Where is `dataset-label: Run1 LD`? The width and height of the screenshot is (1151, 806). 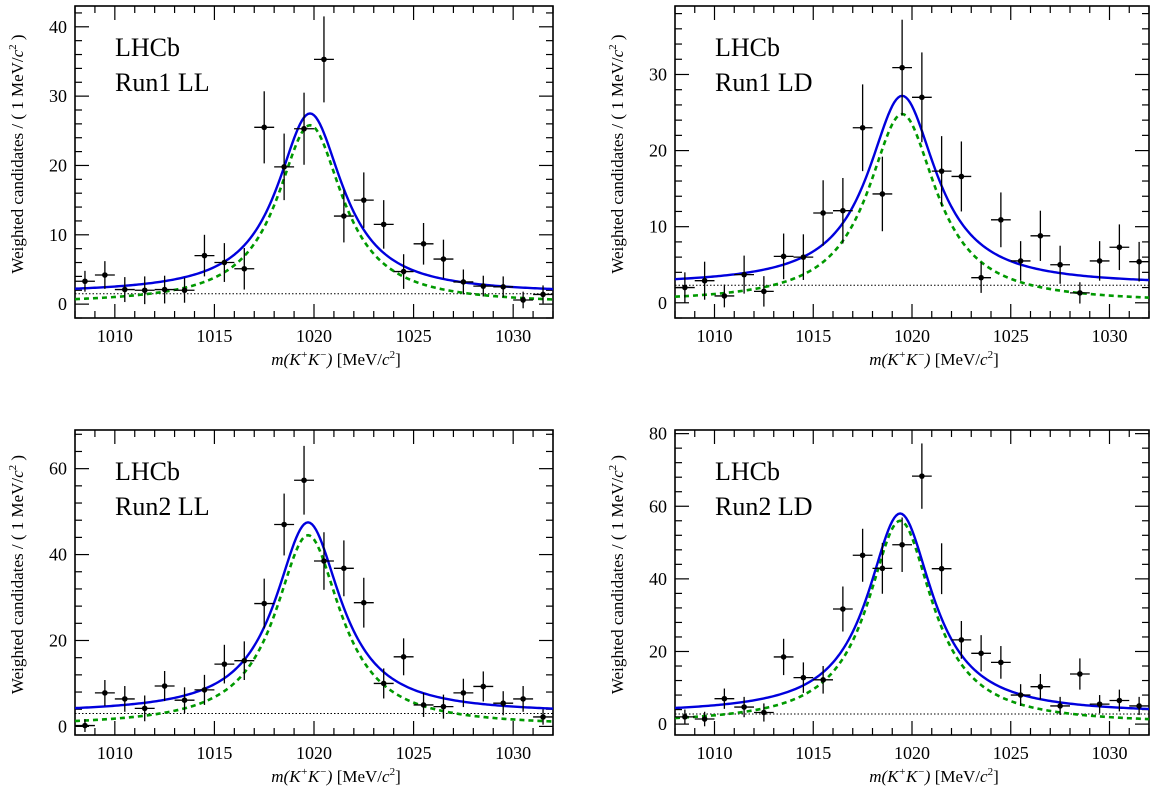
dataset-label: Run1 LD is located at coordinates (764, 82).